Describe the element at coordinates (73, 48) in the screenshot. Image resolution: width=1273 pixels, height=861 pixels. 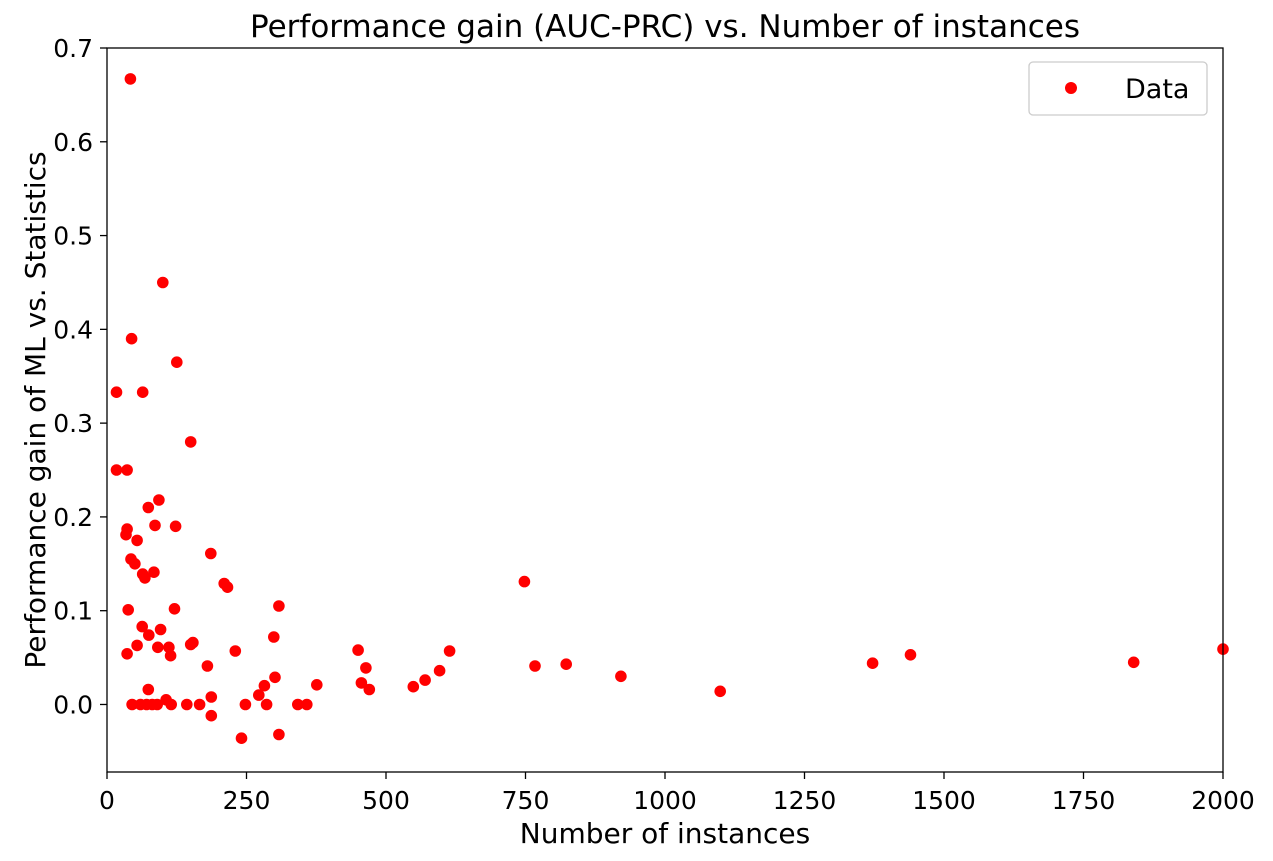
I see `y-tick-label: 0.7` at that location.